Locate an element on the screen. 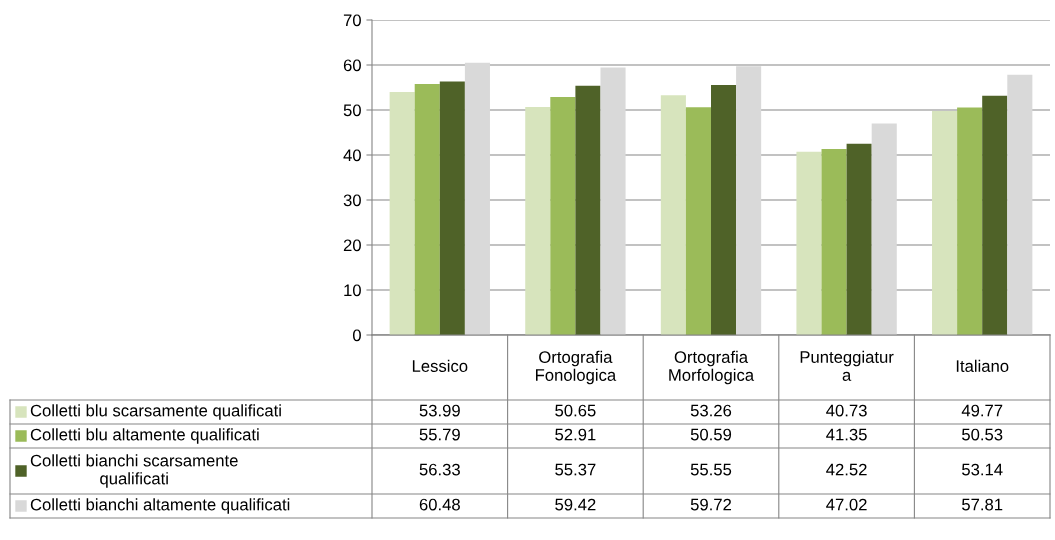 The image size is (1055, 540). x-tick-label: Punteggiatur a is located at coordinates (847, 365).